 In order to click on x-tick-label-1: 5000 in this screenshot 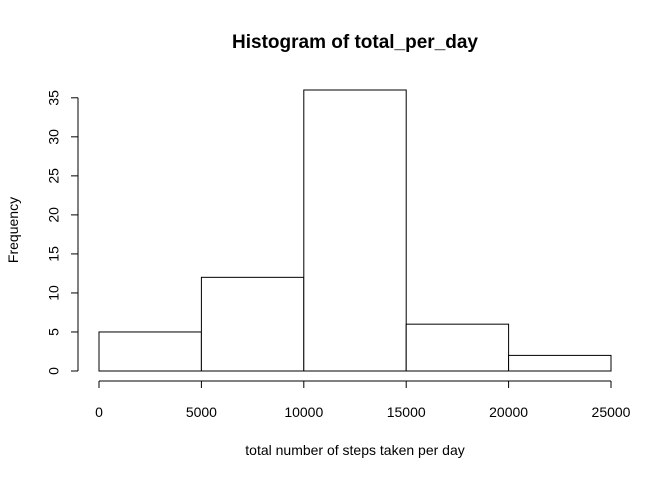, I will do `click(201, 412)`.